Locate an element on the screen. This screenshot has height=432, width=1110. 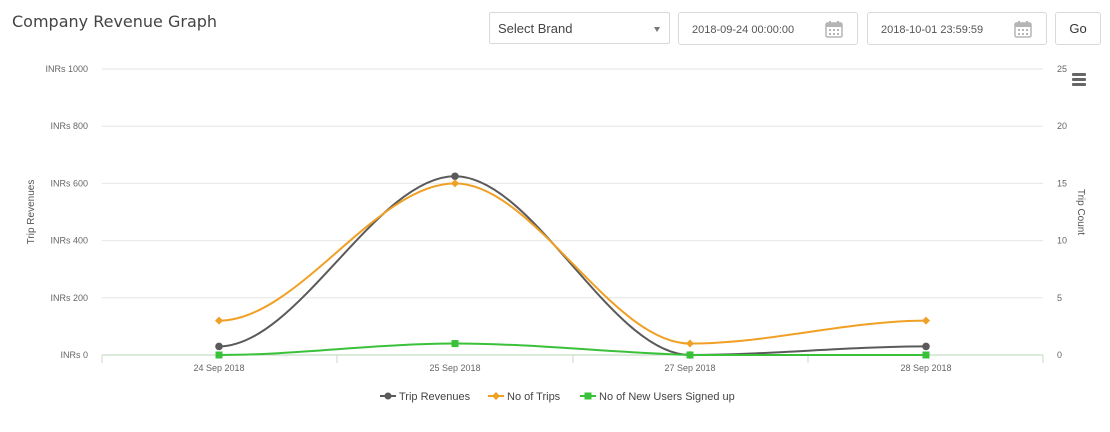
y-right-tick-label: 0 is located at coordinates (1059, 355).